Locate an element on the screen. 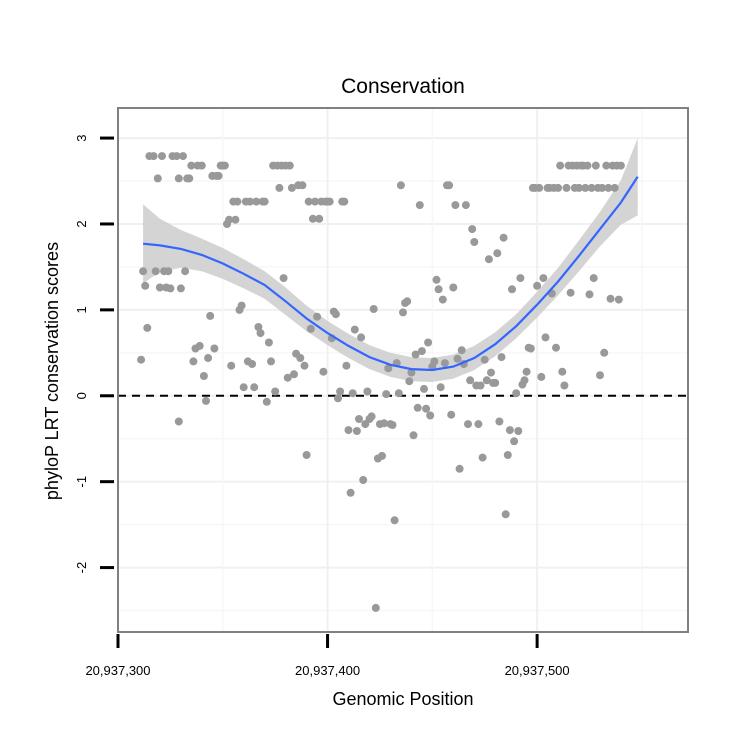  y-tick-label: 1 is located at coordinates (81, 309).